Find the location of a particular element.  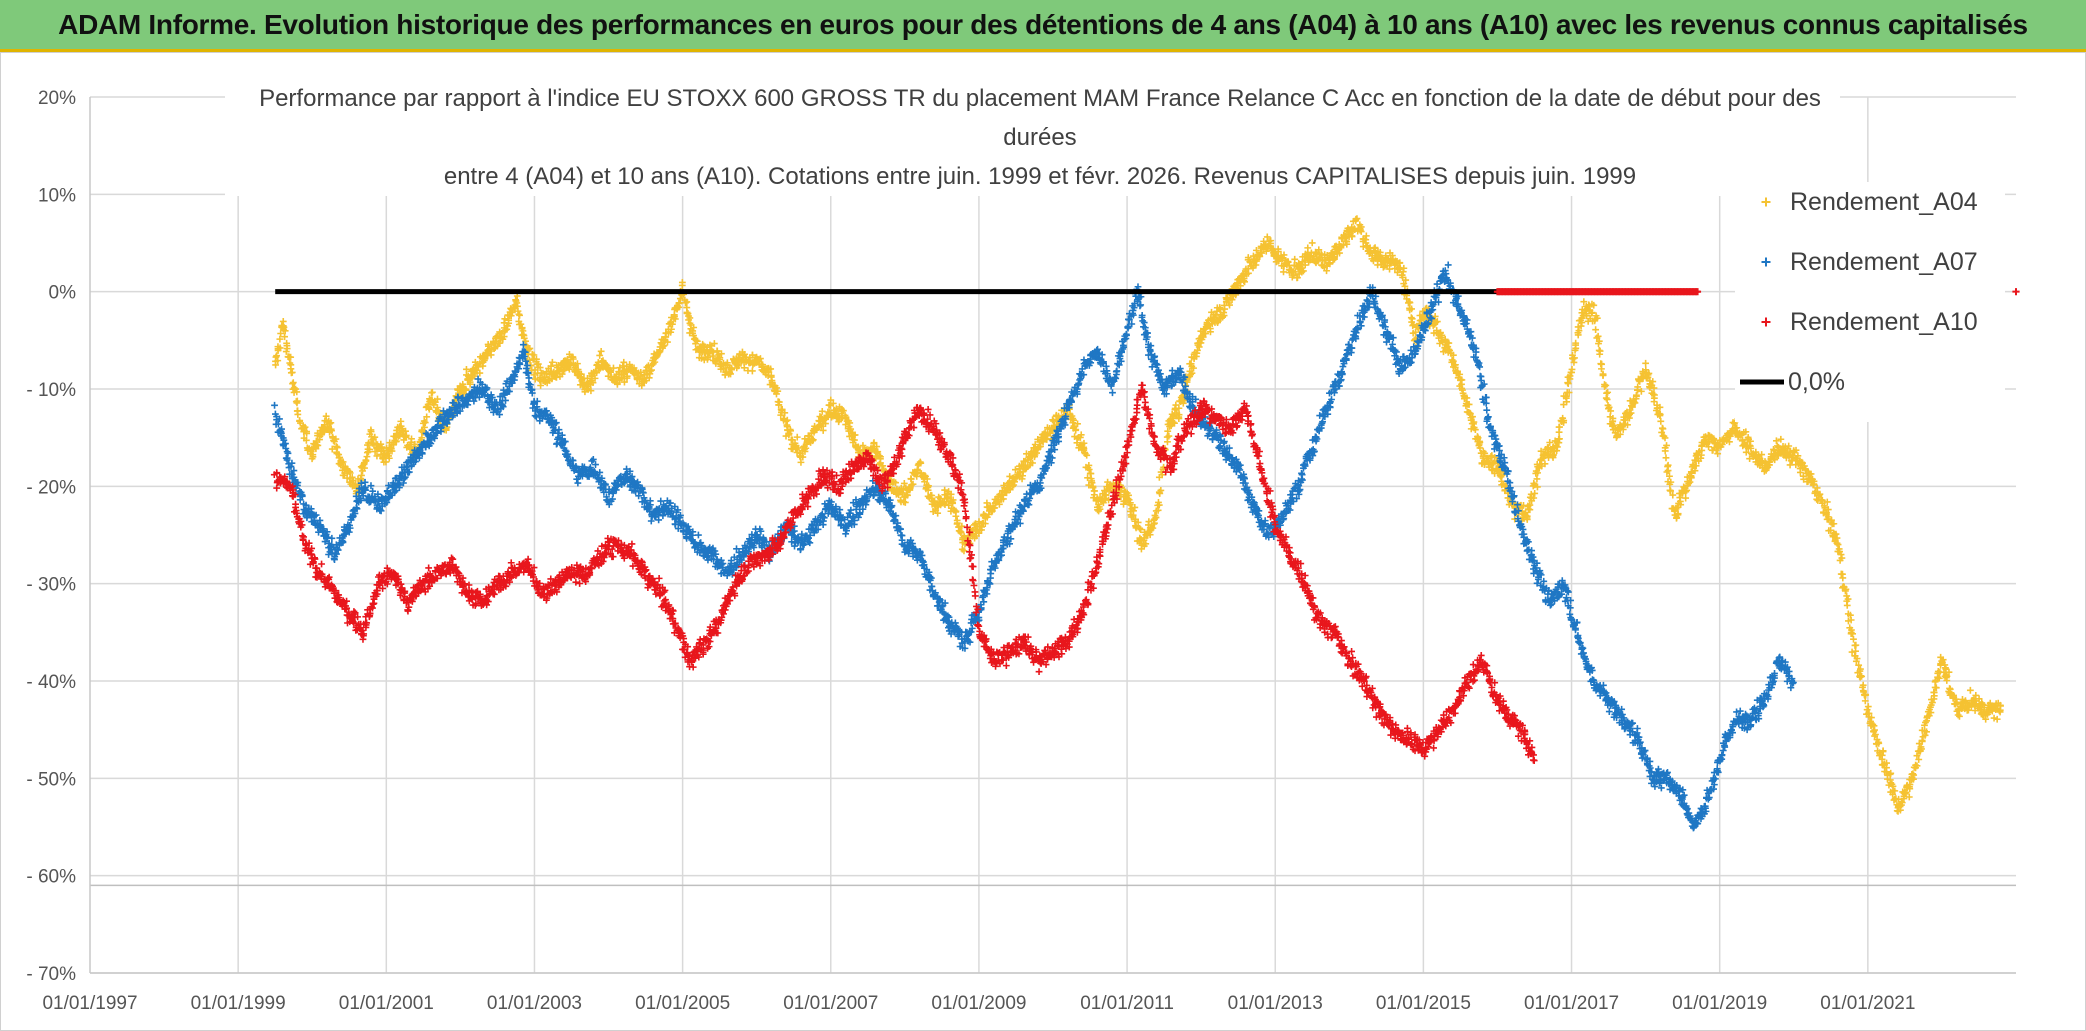

x-tick-label: 01/01/1997 is located at coordinates (89, 1003).